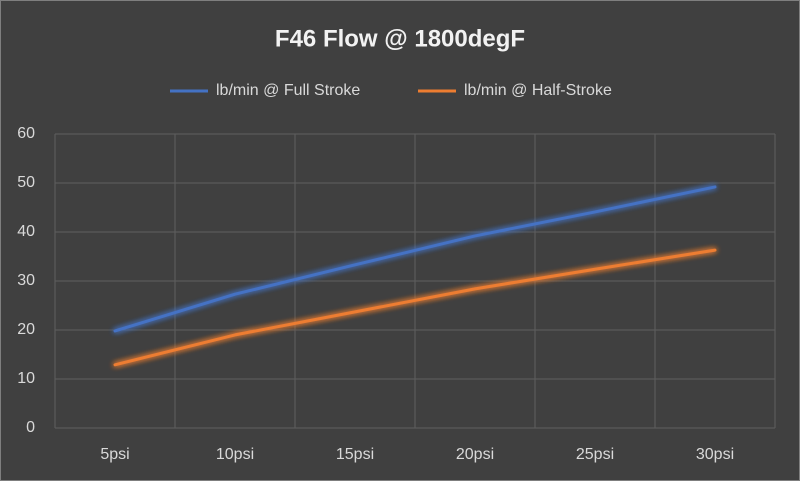 The image size is (800, 481). Describe the element at coordinates (400, 38) in the screenshot. I see `chart-title: F46 Flow @ 1800degF` at that location.